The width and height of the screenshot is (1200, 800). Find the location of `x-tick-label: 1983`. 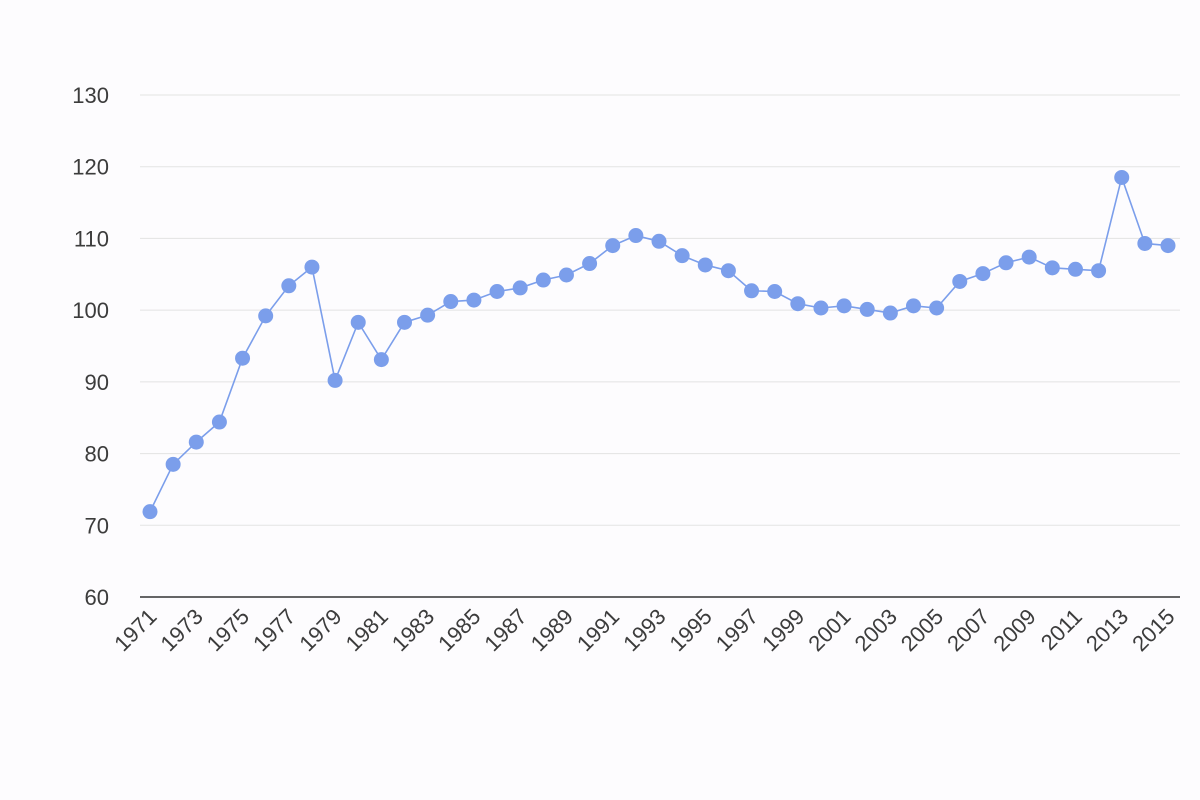

x-tick-label: 1983 is located at coordinates (413, 630).